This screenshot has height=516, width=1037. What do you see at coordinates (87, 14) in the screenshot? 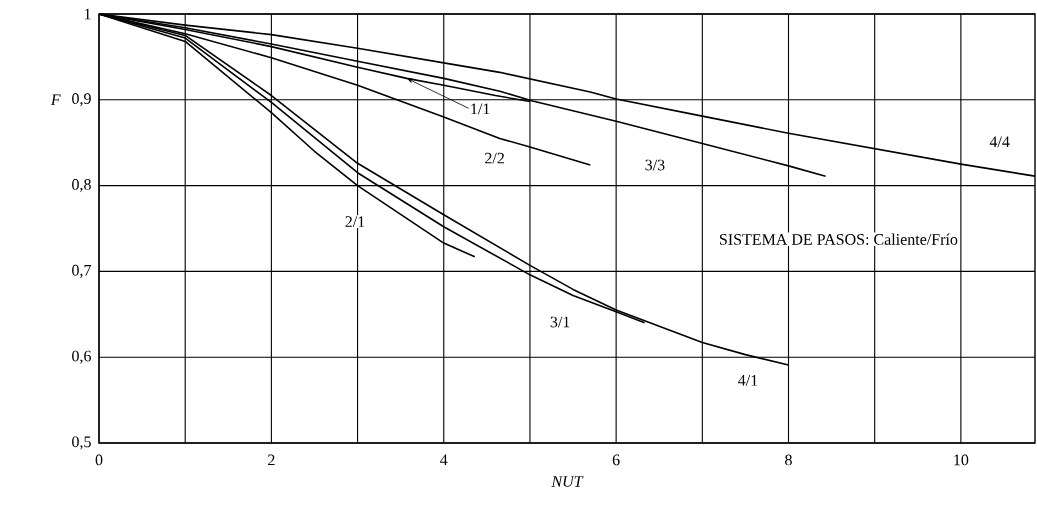
I see `y-tick-label: 1` at bounding box center [87, 14].